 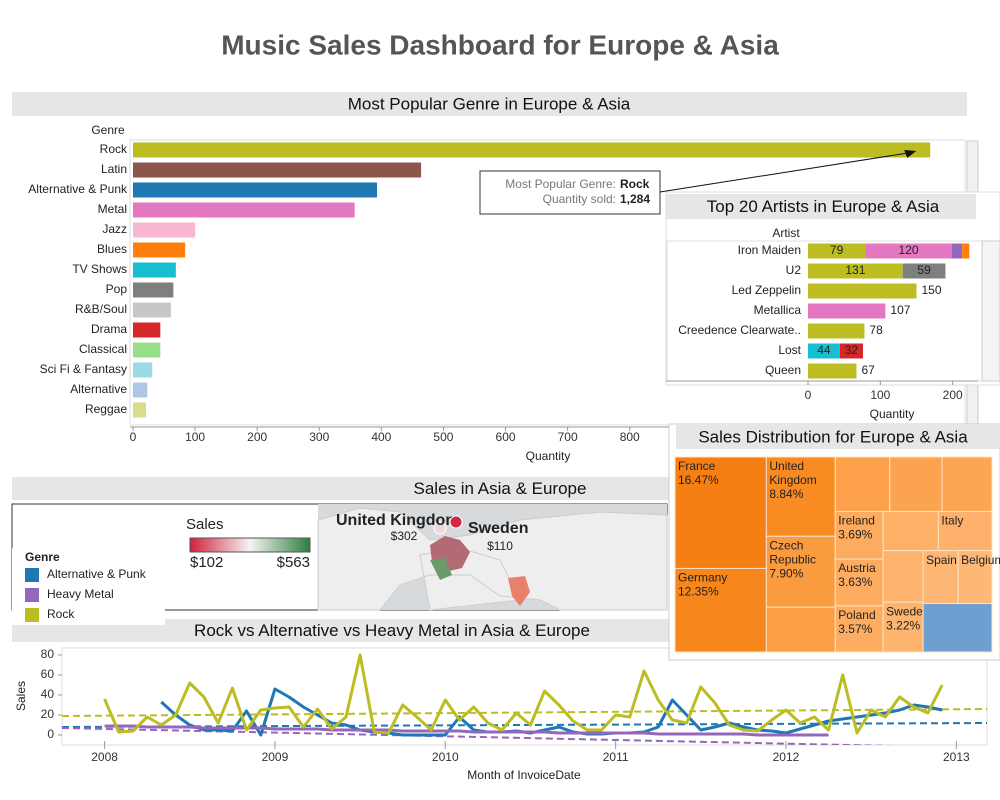 What do you see at coordinates (112, 249) in the screenshot?
I see `category-label: Blues` at bounding box center [112, 249].